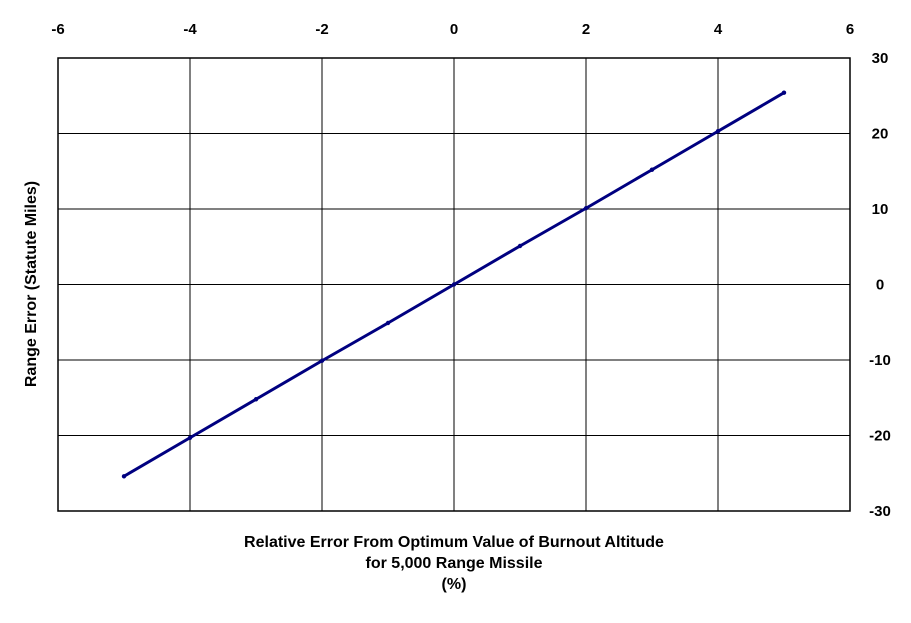  Describe the element at coordinates (880, 436) in the screenshot. I see `y-tick-label: -20` at that location.